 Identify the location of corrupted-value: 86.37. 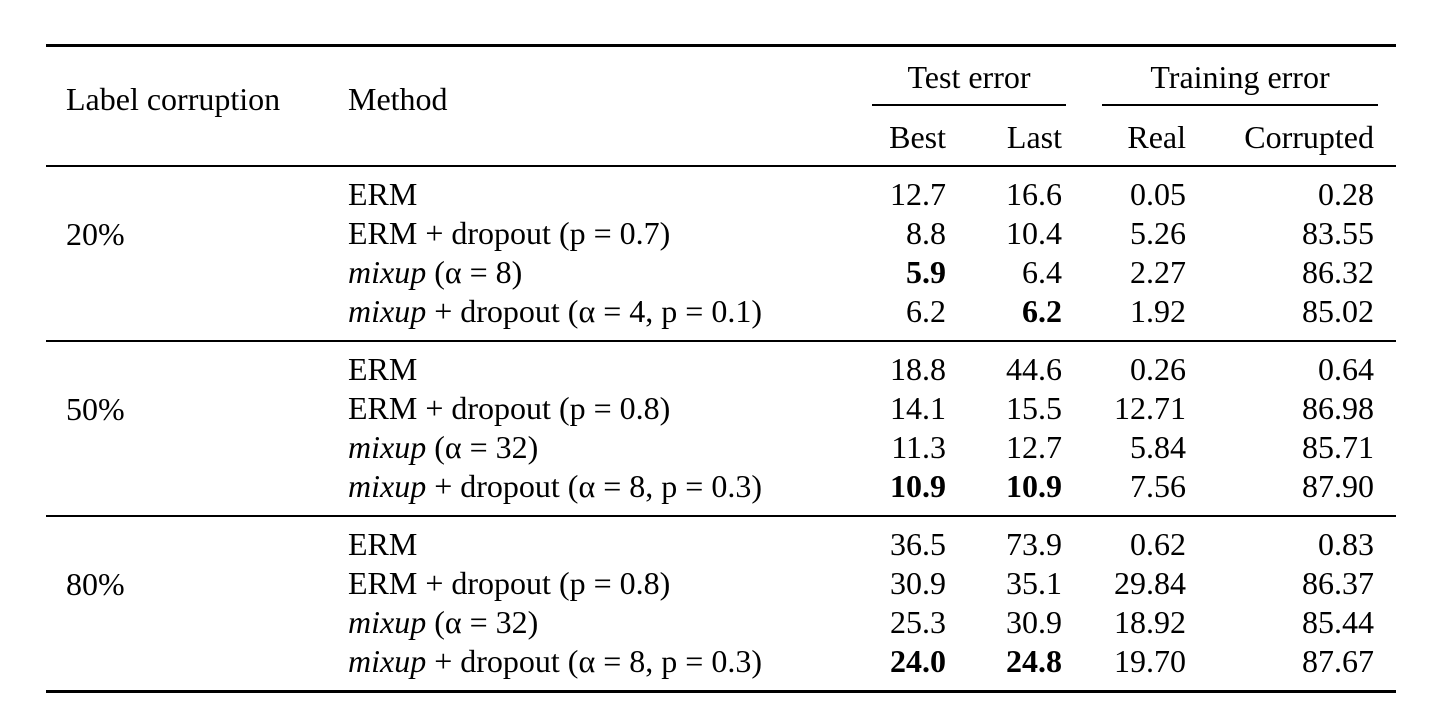
(1338, 583).